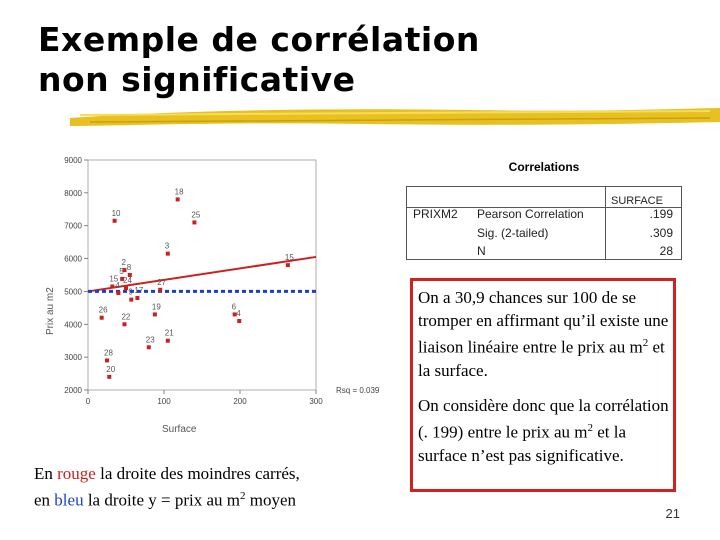  Describe the element at coordinates (234, 306) in the screenshot. I see `point-label: 6` at that location.